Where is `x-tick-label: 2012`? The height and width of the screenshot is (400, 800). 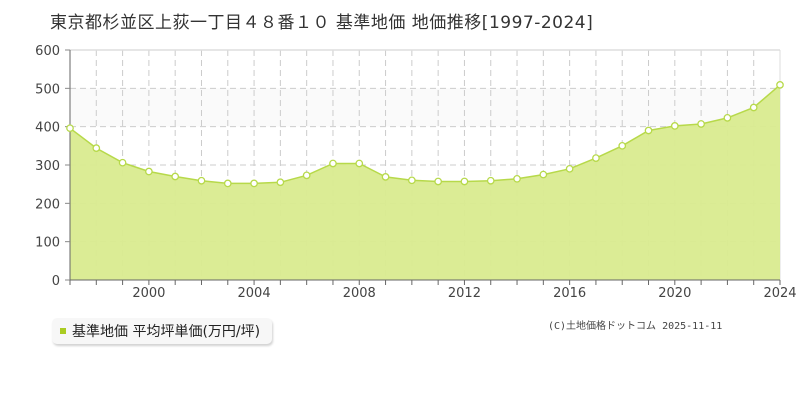
x-tick-label: 2012 is located at coordinates (464, 293).